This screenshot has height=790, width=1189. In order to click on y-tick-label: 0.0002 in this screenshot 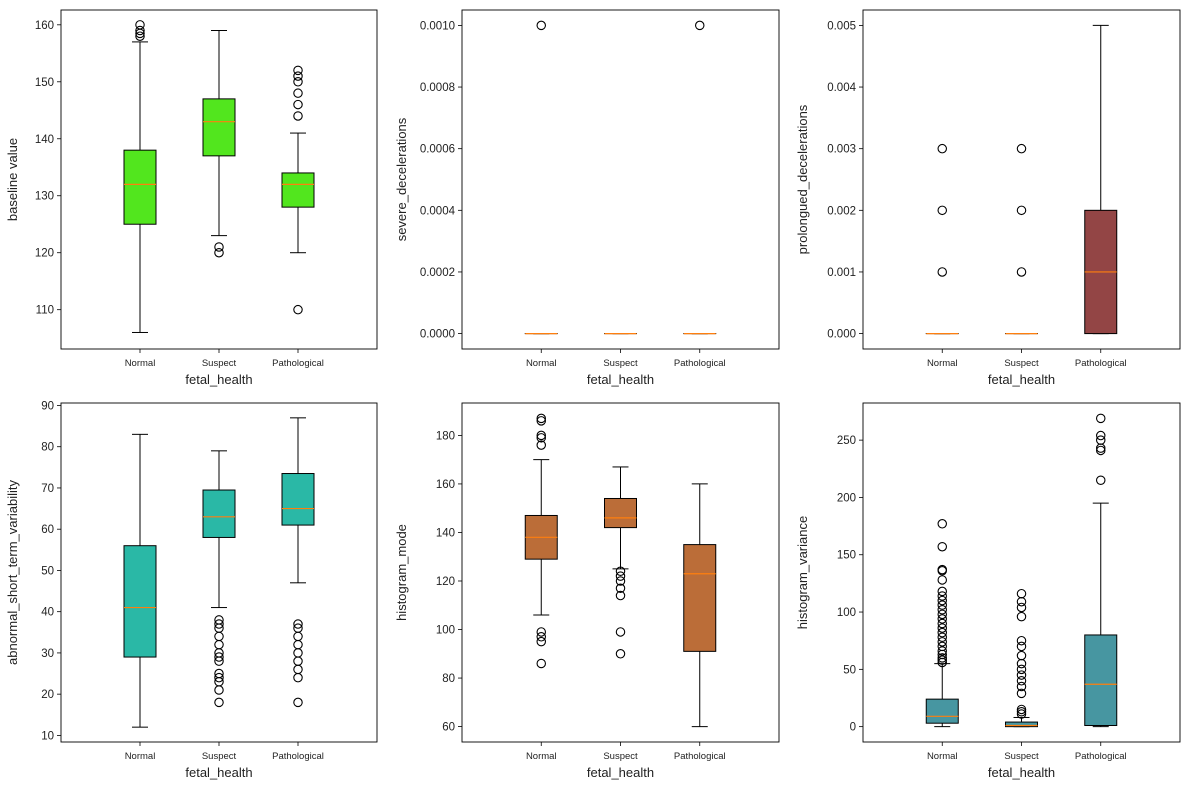, I will do `click(437, 273)`.